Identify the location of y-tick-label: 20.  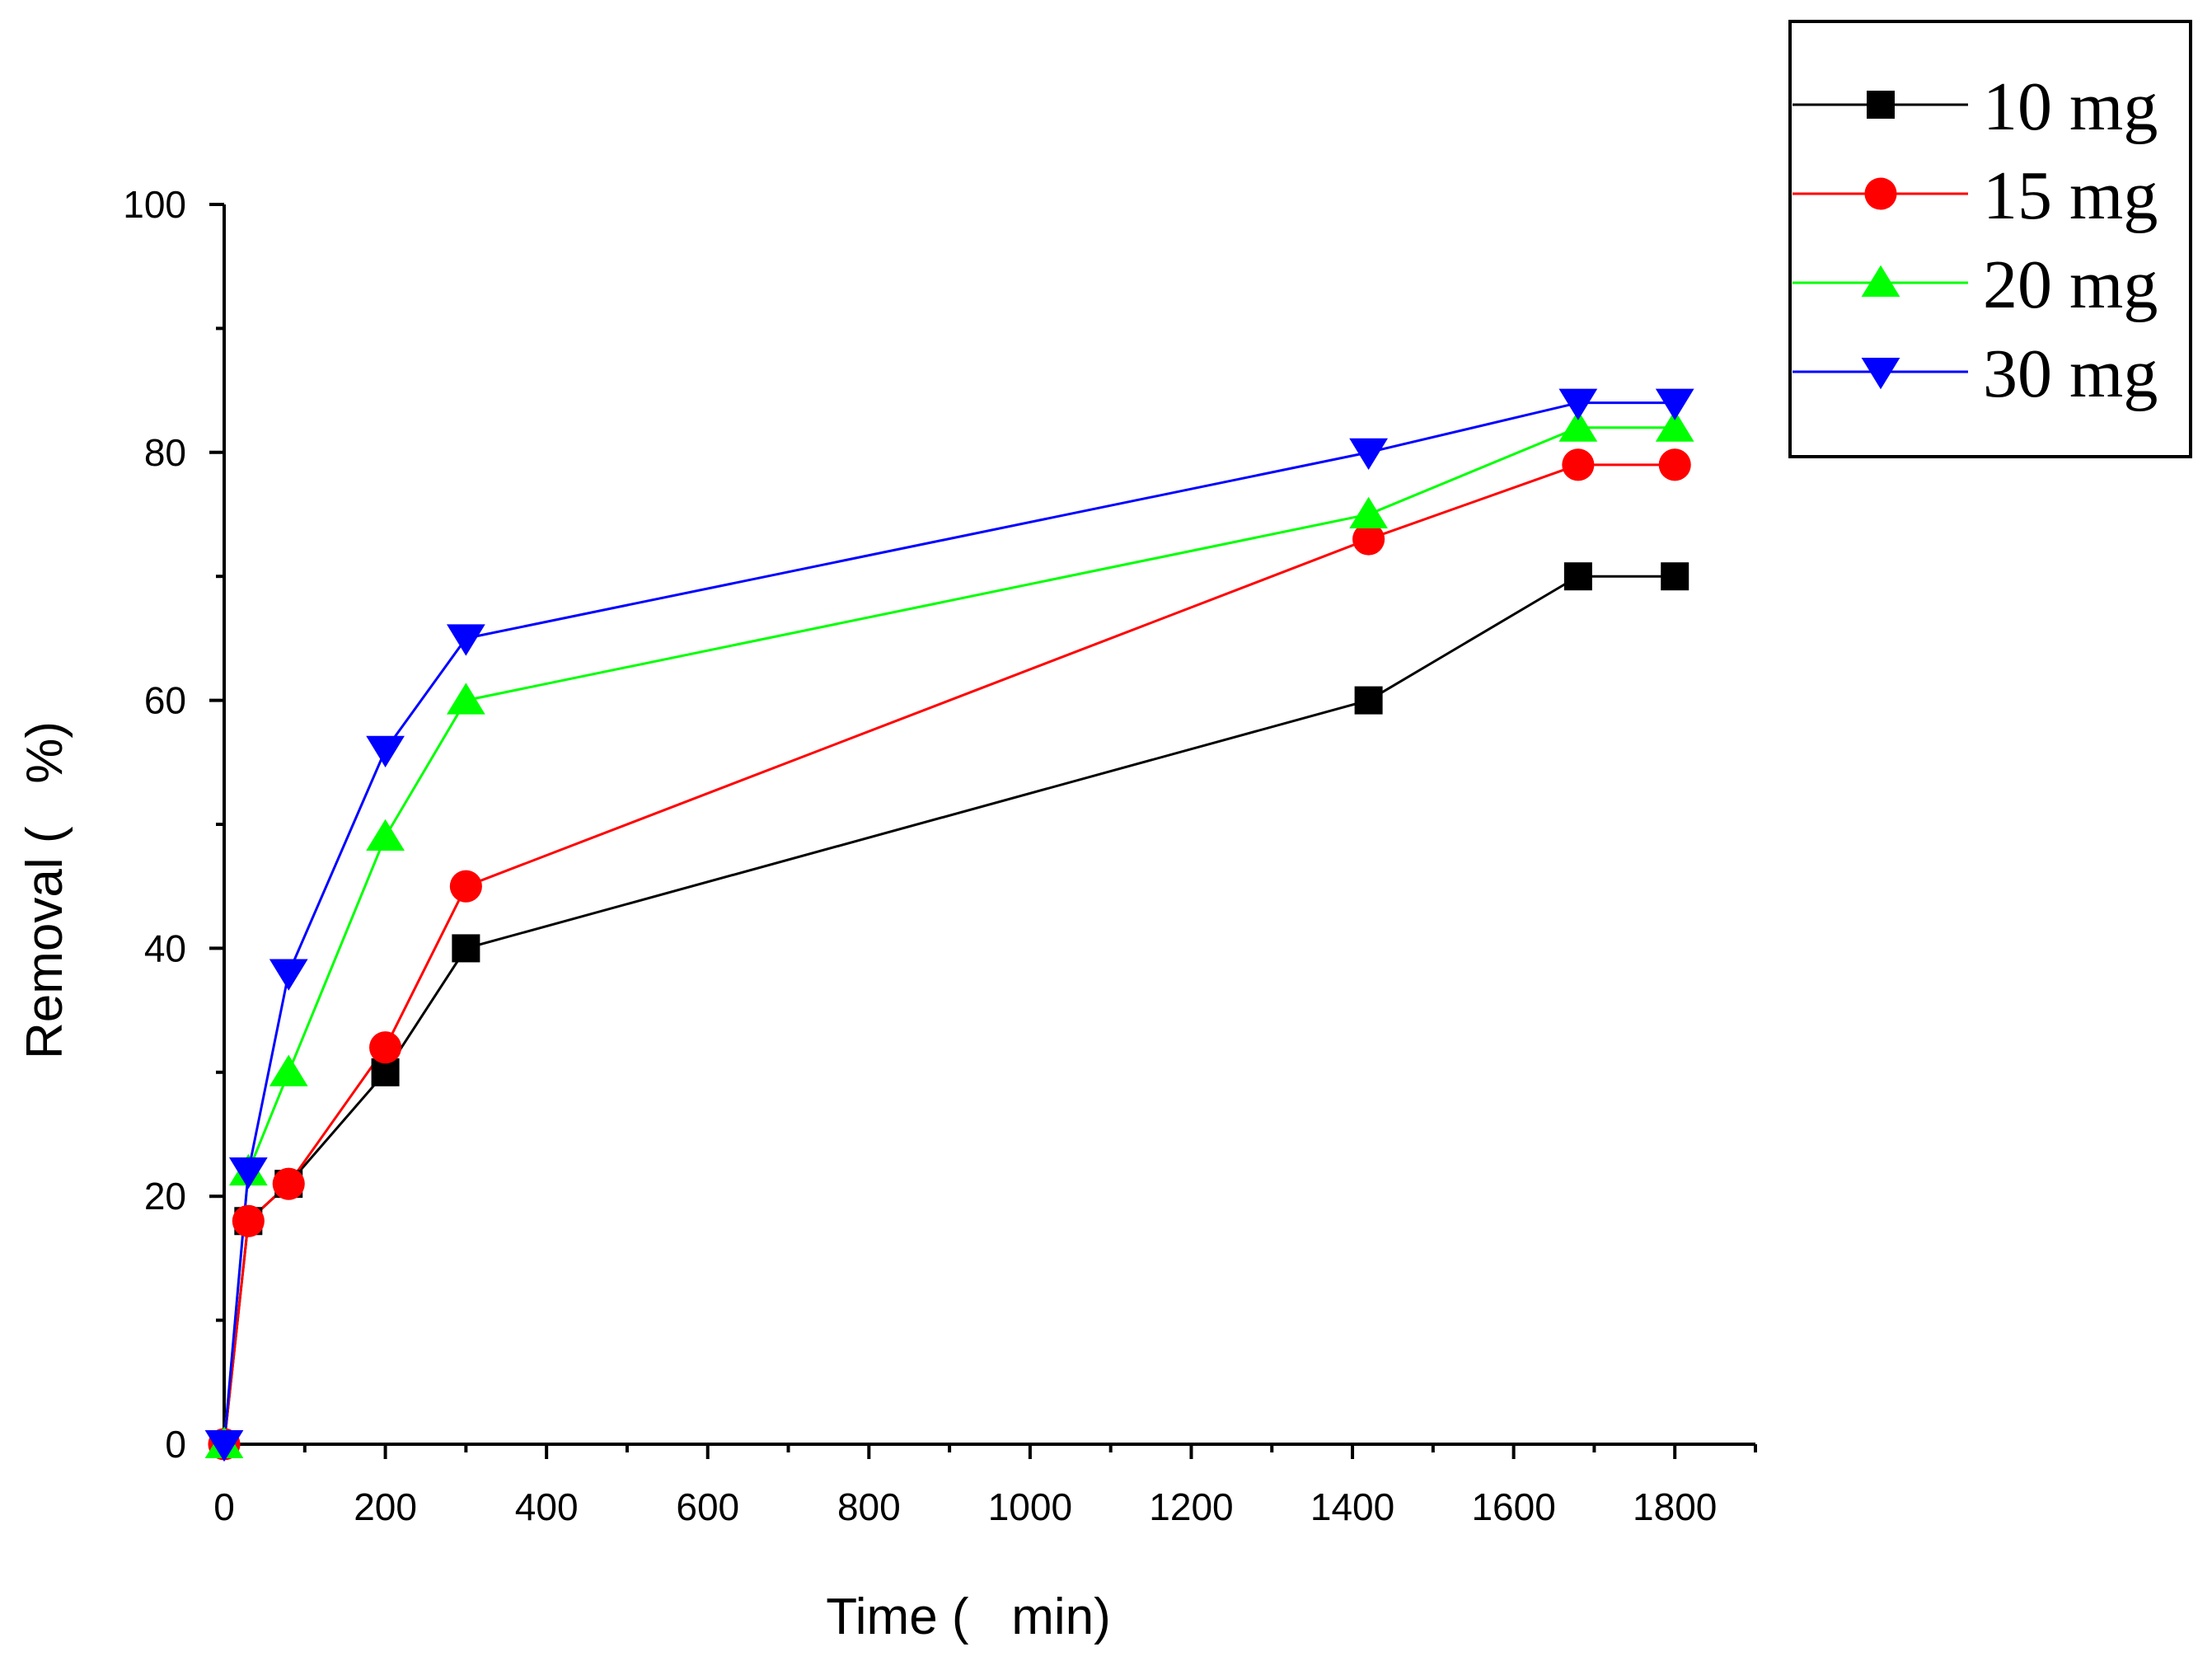
(165, 1196).